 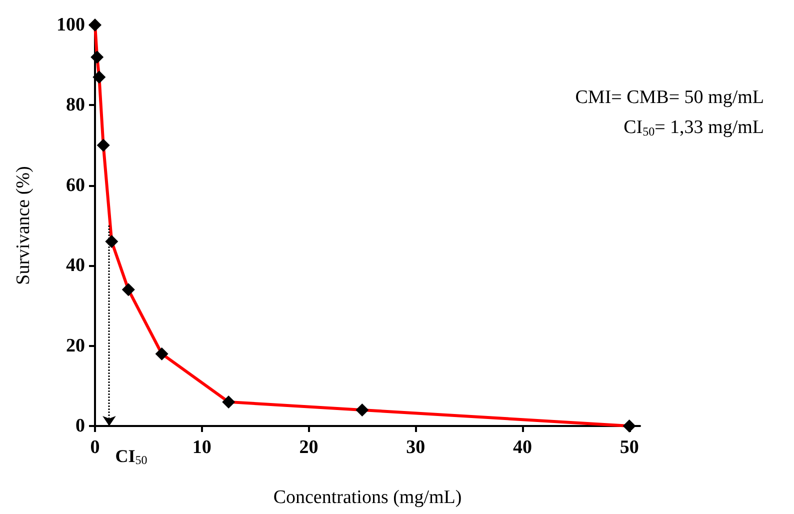 I want to click on y-tick-label: 60, so click(x=75, y=185).